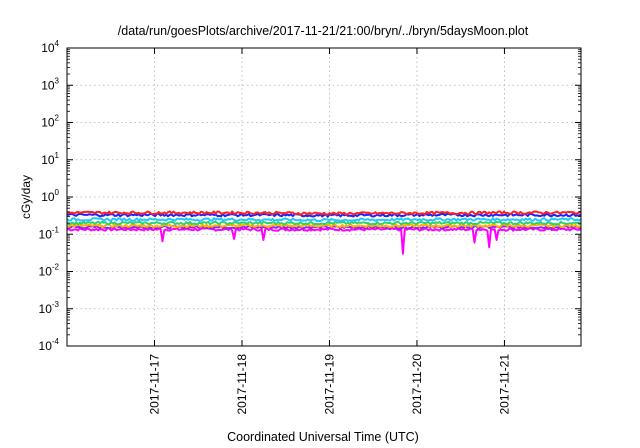  Describe the element at coordinates (329, 384) in the screenshot. I see `x-tick-label: 2017-11-19` at that location.